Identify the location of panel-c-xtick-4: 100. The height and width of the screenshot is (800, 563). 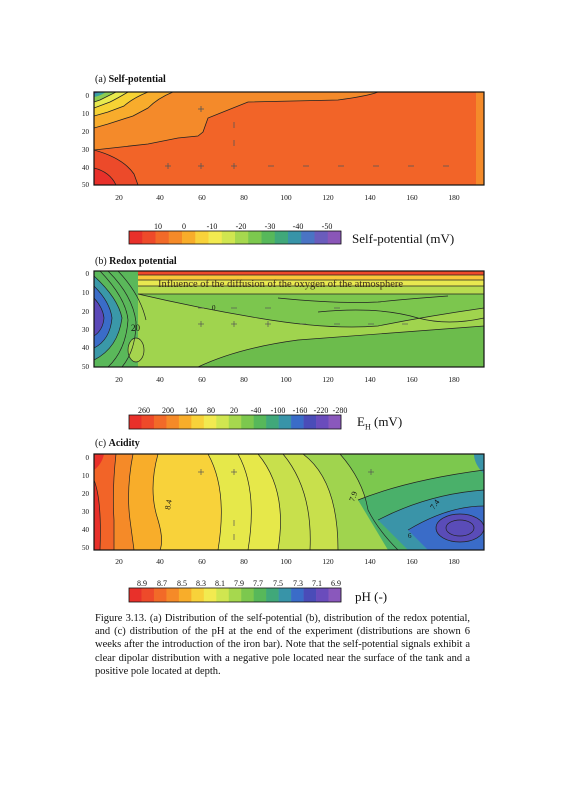
(286, 561).